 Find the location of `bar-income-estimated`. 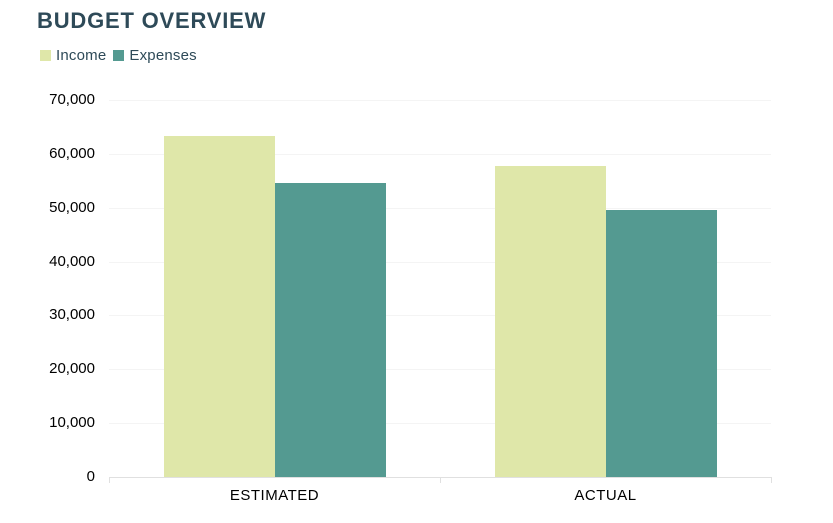

bar-income-estimated is located at coordinates (219, 306).